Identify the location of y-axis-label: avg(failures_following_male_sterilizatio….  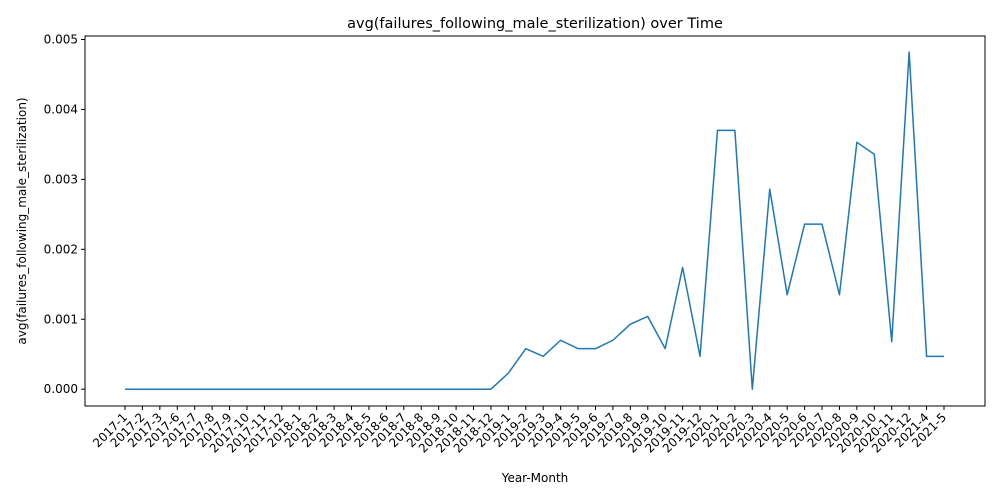
(22, 220).